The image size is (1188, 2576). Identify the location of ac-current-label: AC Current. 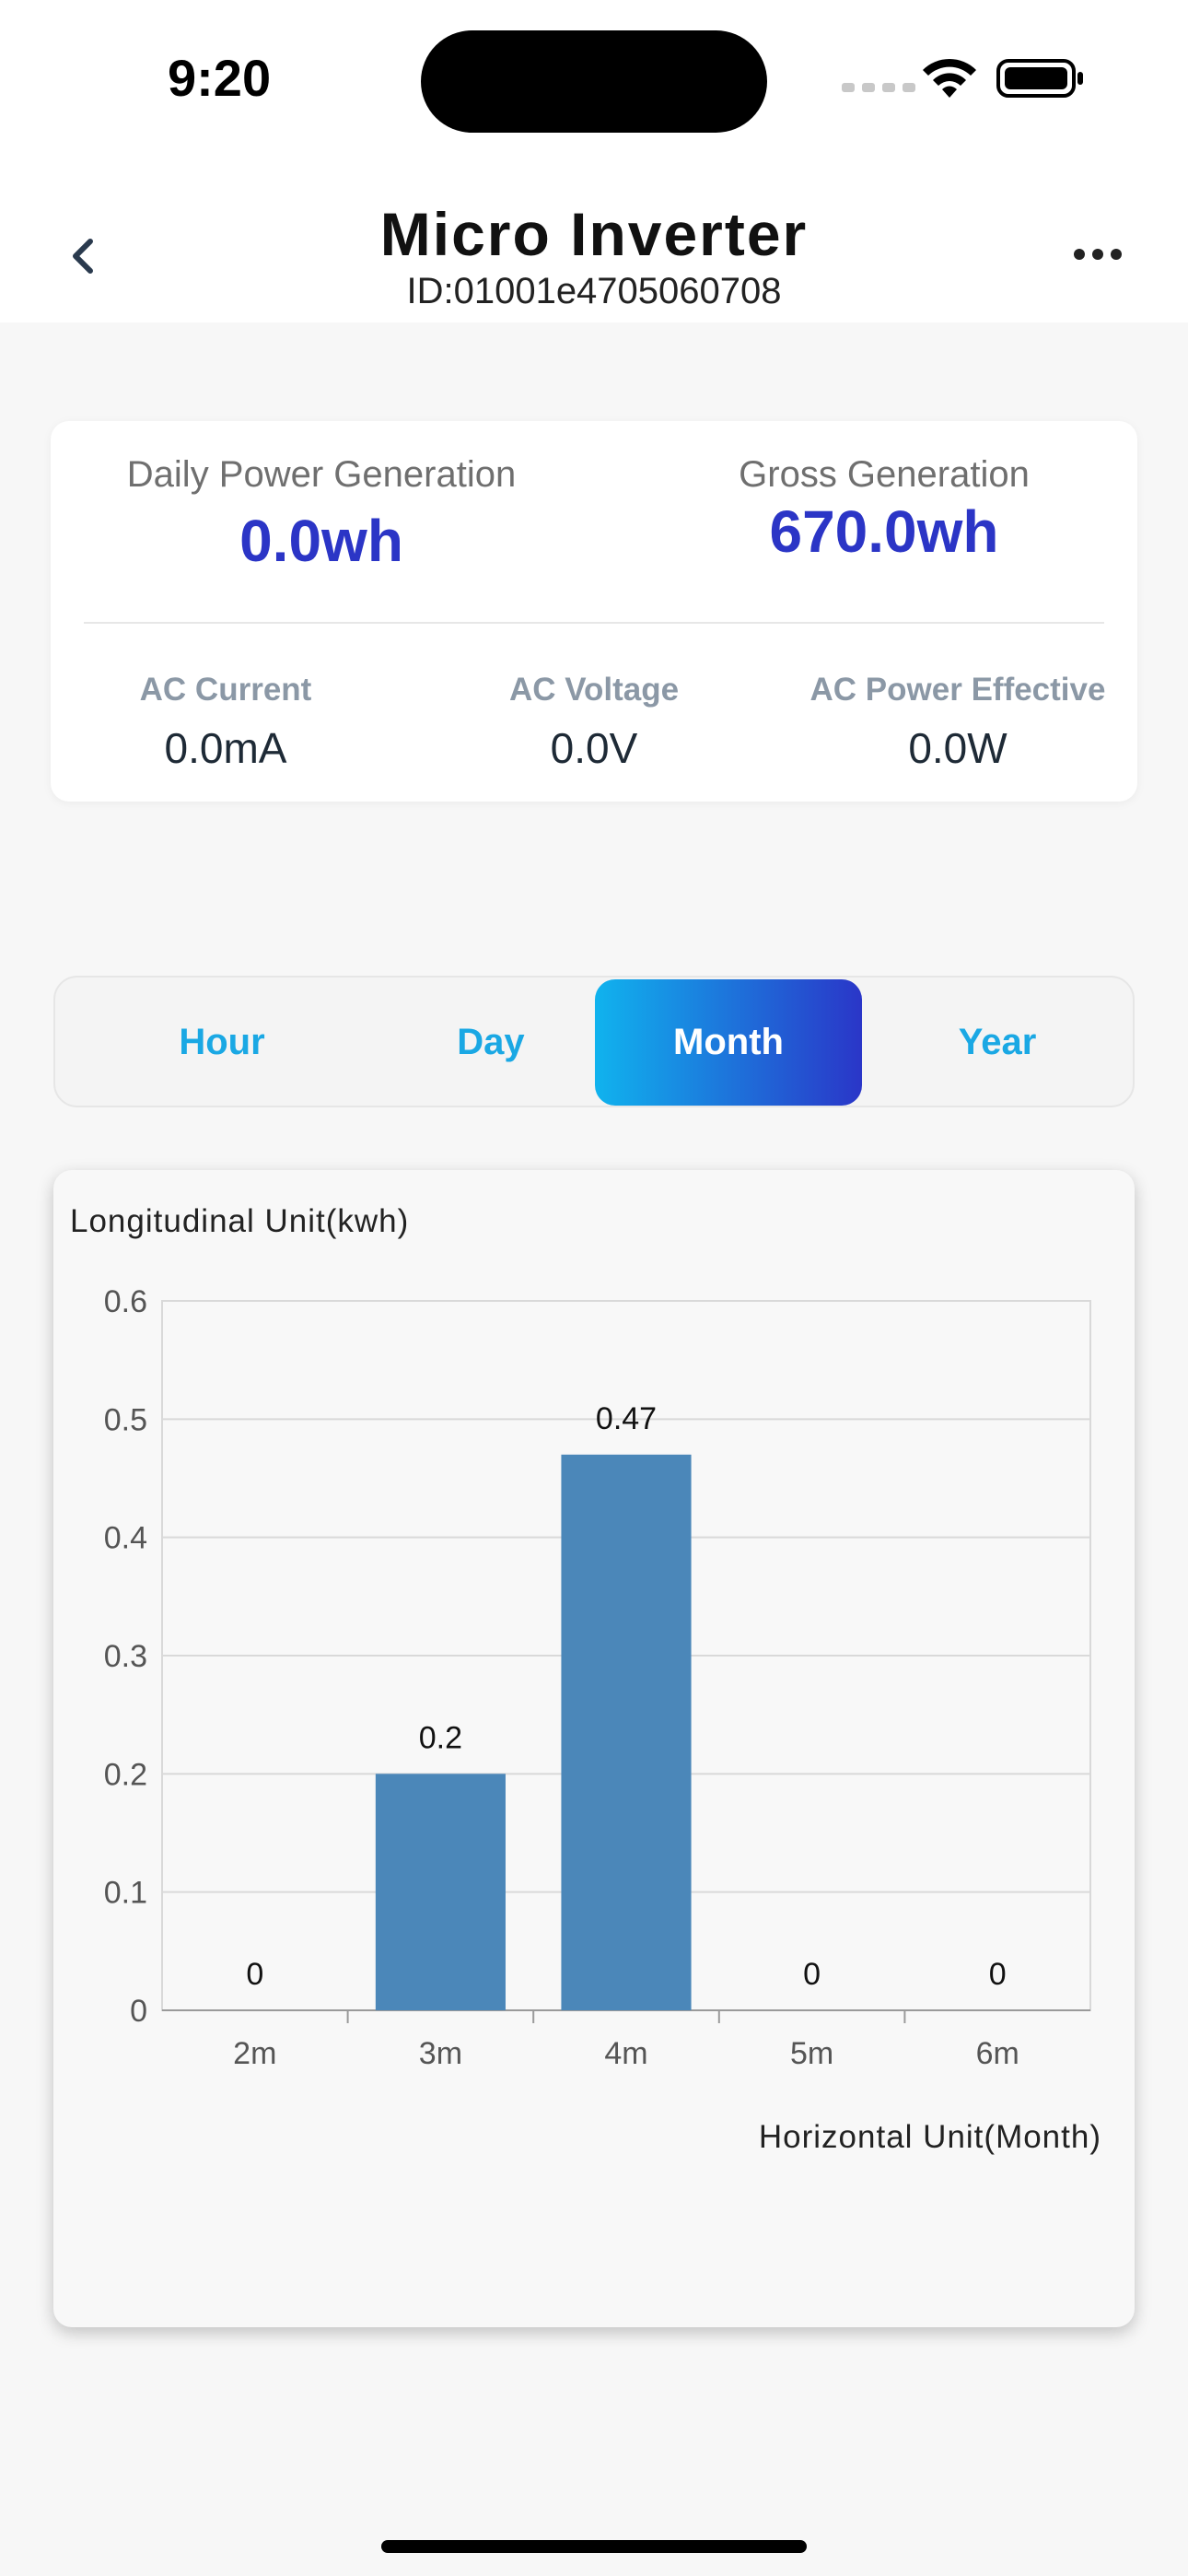
(225, 690).